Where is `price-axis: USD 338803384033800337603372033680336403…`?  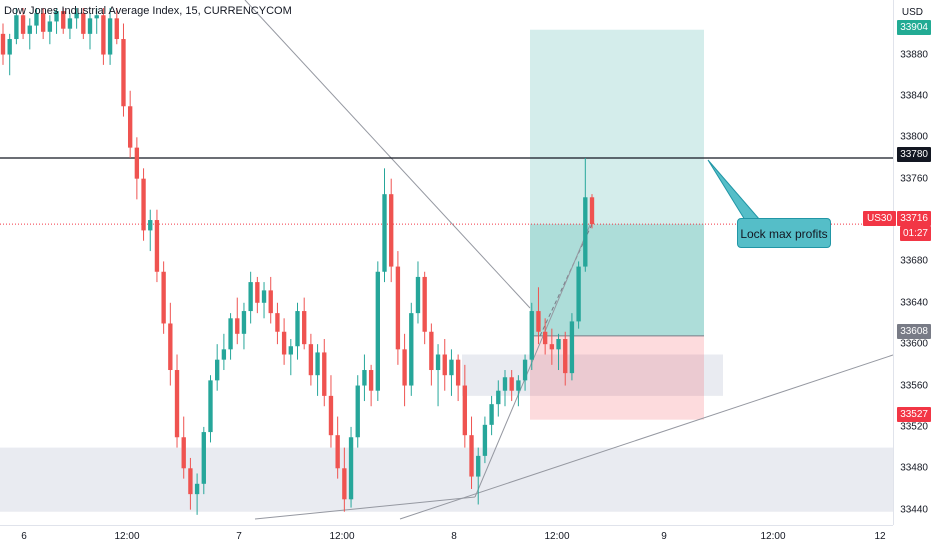 price-axis: USD 338803384033800337603372033680336403… is located at coordinates (912, 262).